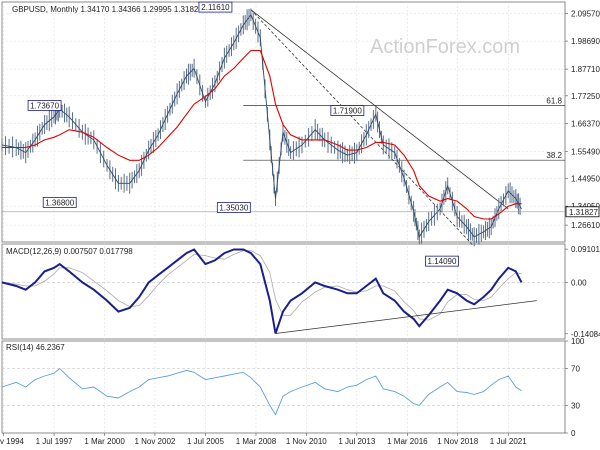  Describe the element at coordinates (585, 41) in the screenshot. I see `price-tick-label: 1.98690` at that location.